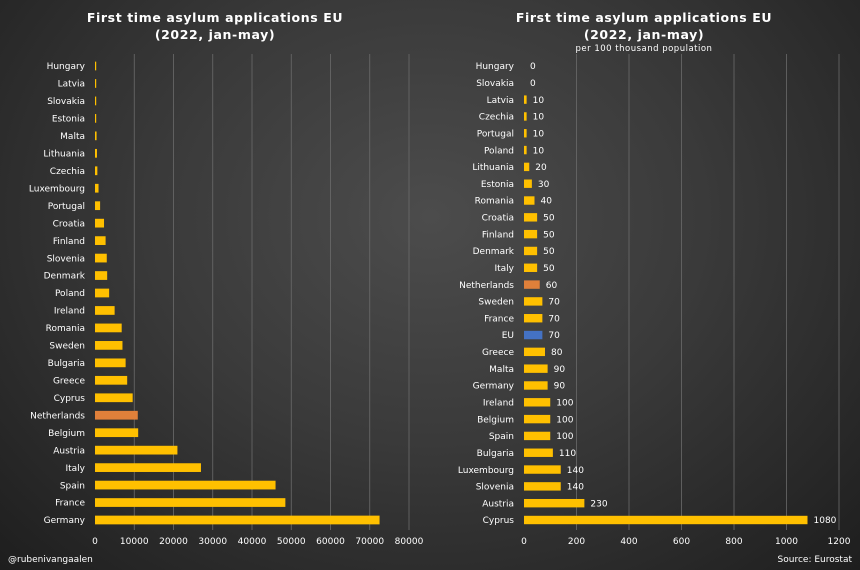 The image size is (860, 570). What do you see at coordinates (496, 303) in the screenshot?
I see `right-category-label: Sweden` at bounding box center [496, 303].